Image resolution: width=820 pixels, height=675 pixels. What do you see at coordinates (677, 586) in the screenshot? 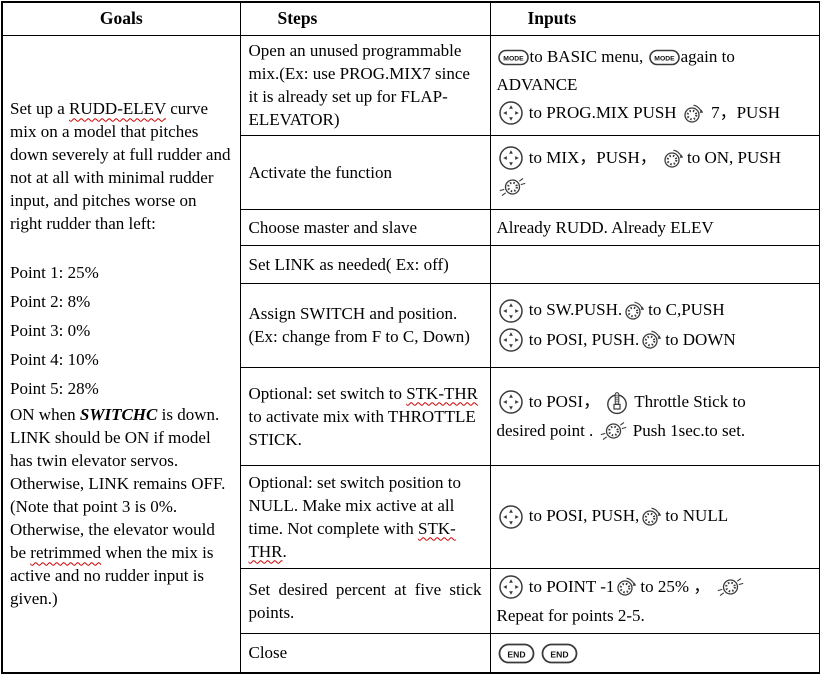
I see `text-run: to 25% ，` at bounding box center [677, 586].